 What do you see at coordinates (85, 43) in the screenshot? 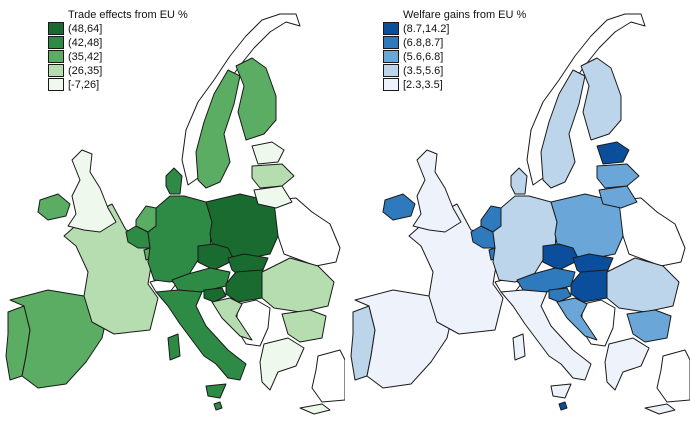
I see `legend-label: (42,48]` at bounding box center [85, 43].